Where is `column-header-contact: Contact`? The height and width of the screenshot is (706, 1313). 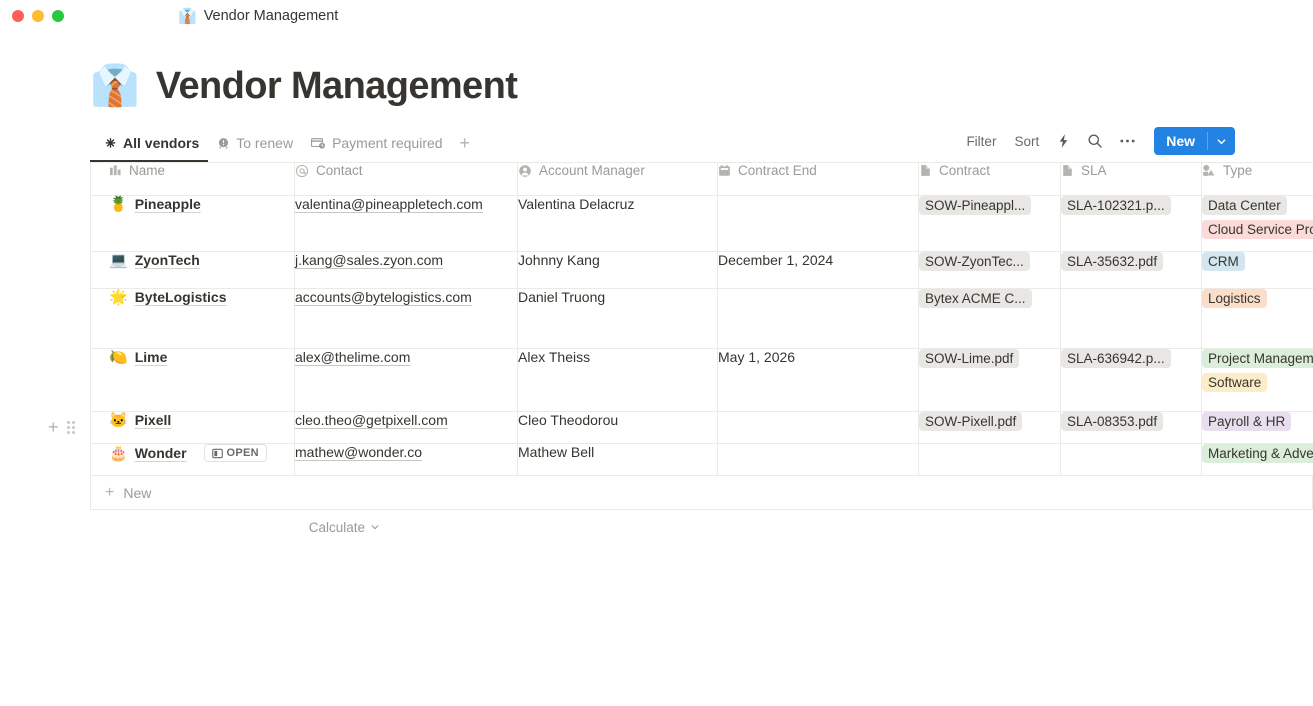 column-header-contact: Contact is located at coordinates (406, 179).